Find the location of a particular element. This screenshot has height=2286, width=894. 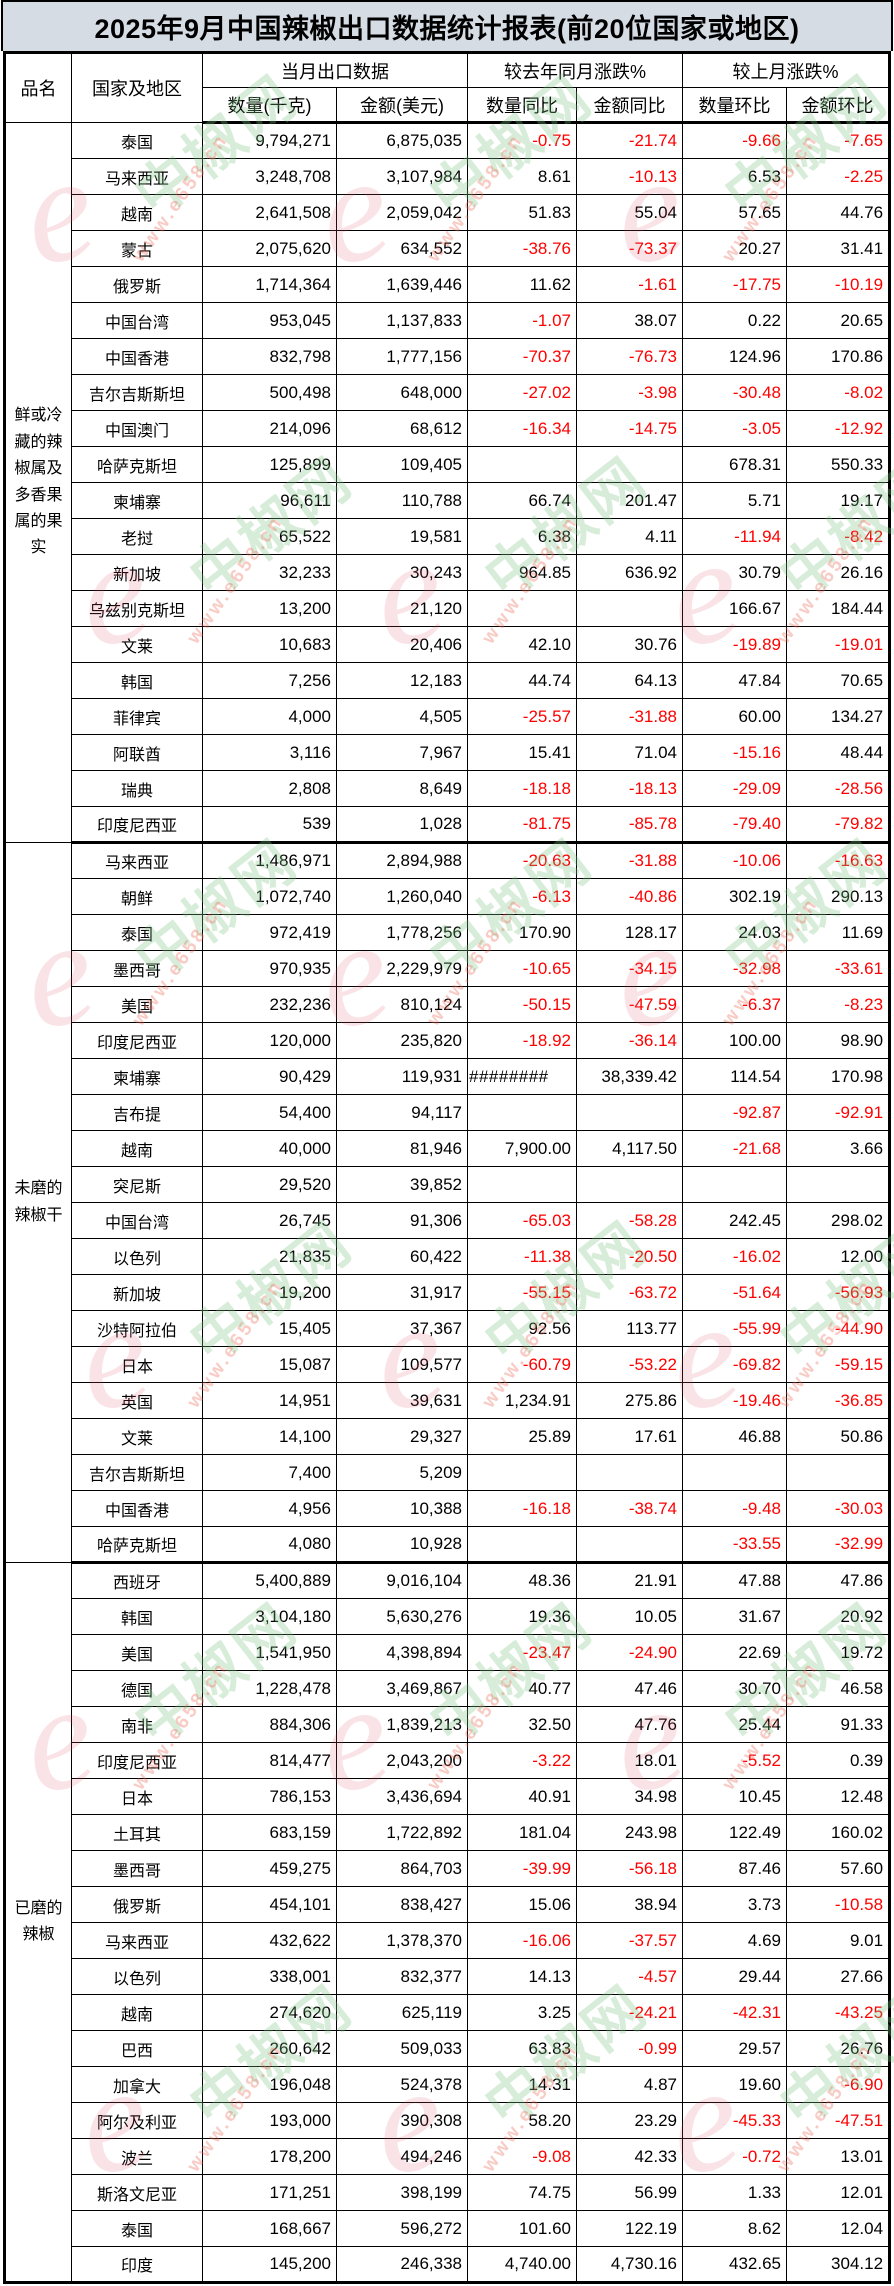

cell-amount: 2,229,979 is located at coordinates (402, 968).